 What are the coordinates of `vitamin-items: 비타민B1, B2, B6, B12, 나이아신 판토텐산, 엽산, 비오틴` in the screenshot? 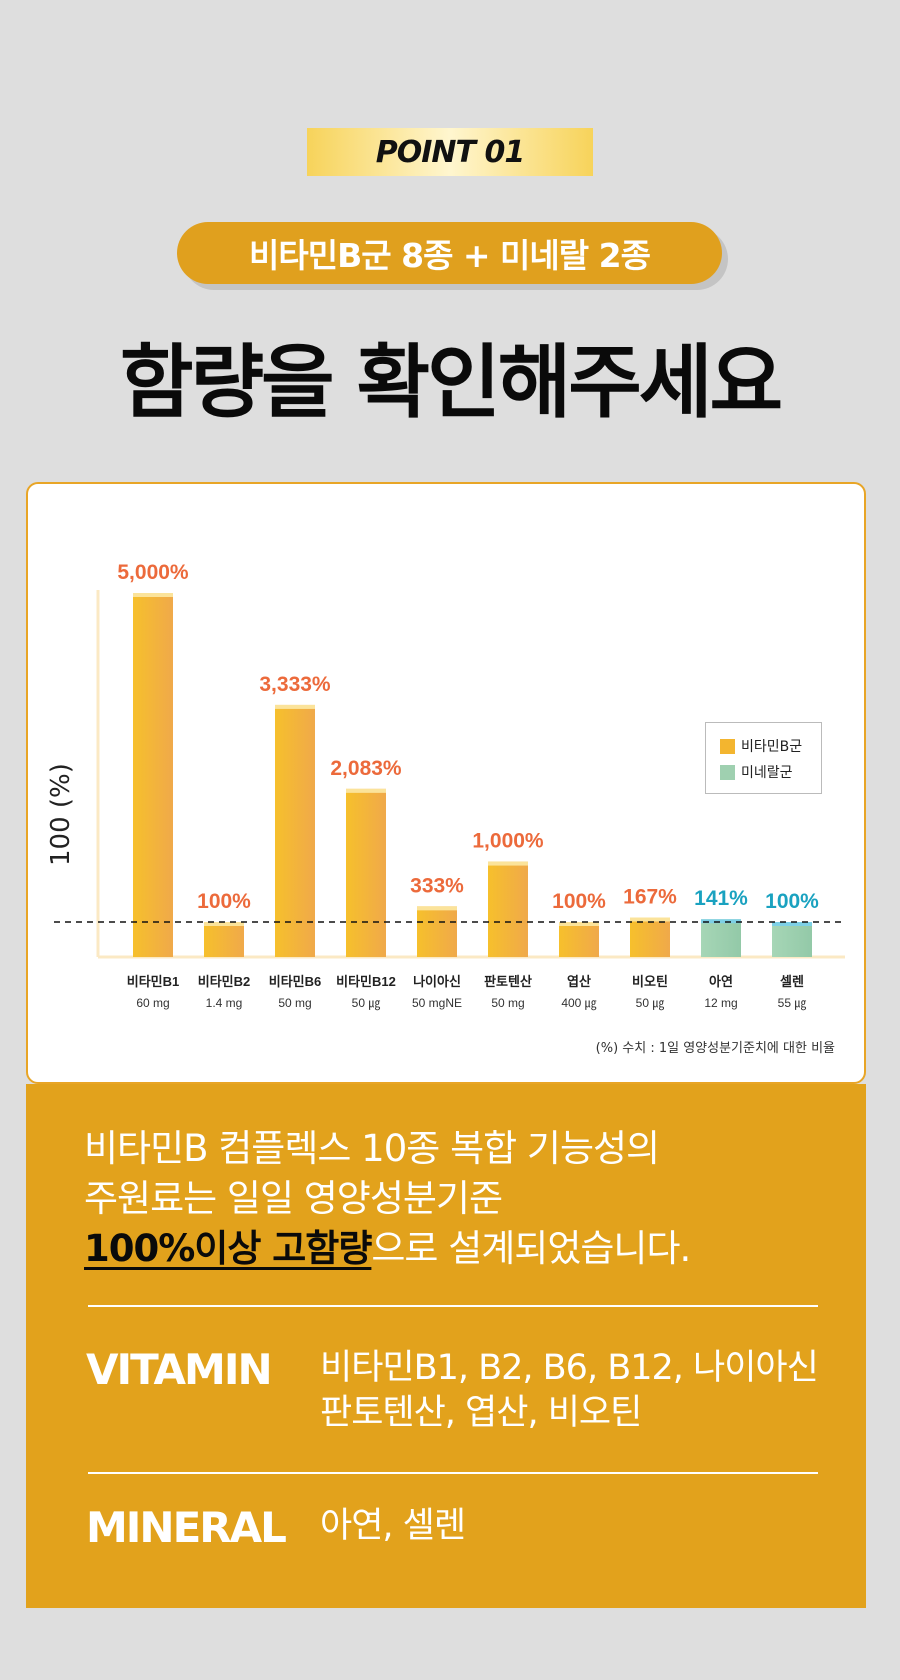 It's located at (569, 1391).